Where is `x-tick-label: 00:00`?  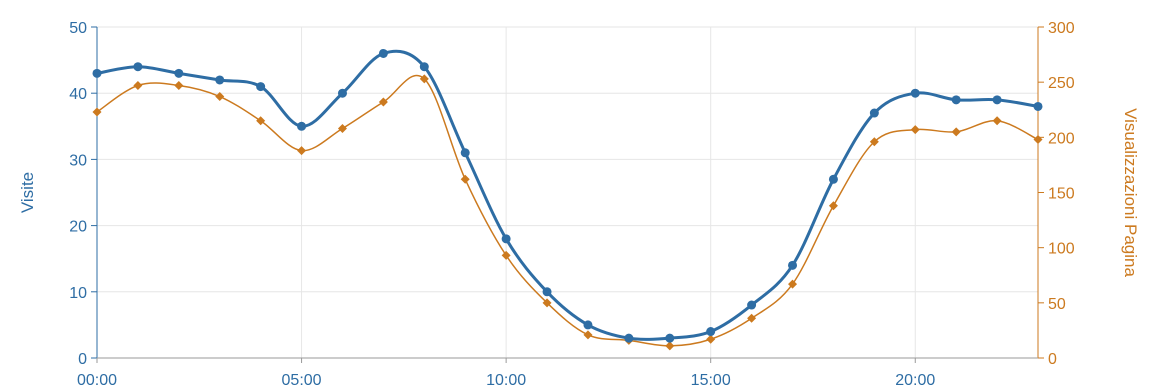 x-tick-label: 00:00 is located at coordinates (97, 380).